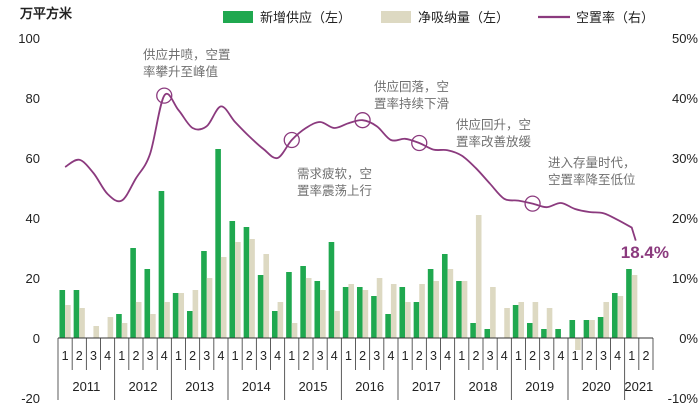  I want to click on right-axis-tick-label: 40%, so click(685, 98).